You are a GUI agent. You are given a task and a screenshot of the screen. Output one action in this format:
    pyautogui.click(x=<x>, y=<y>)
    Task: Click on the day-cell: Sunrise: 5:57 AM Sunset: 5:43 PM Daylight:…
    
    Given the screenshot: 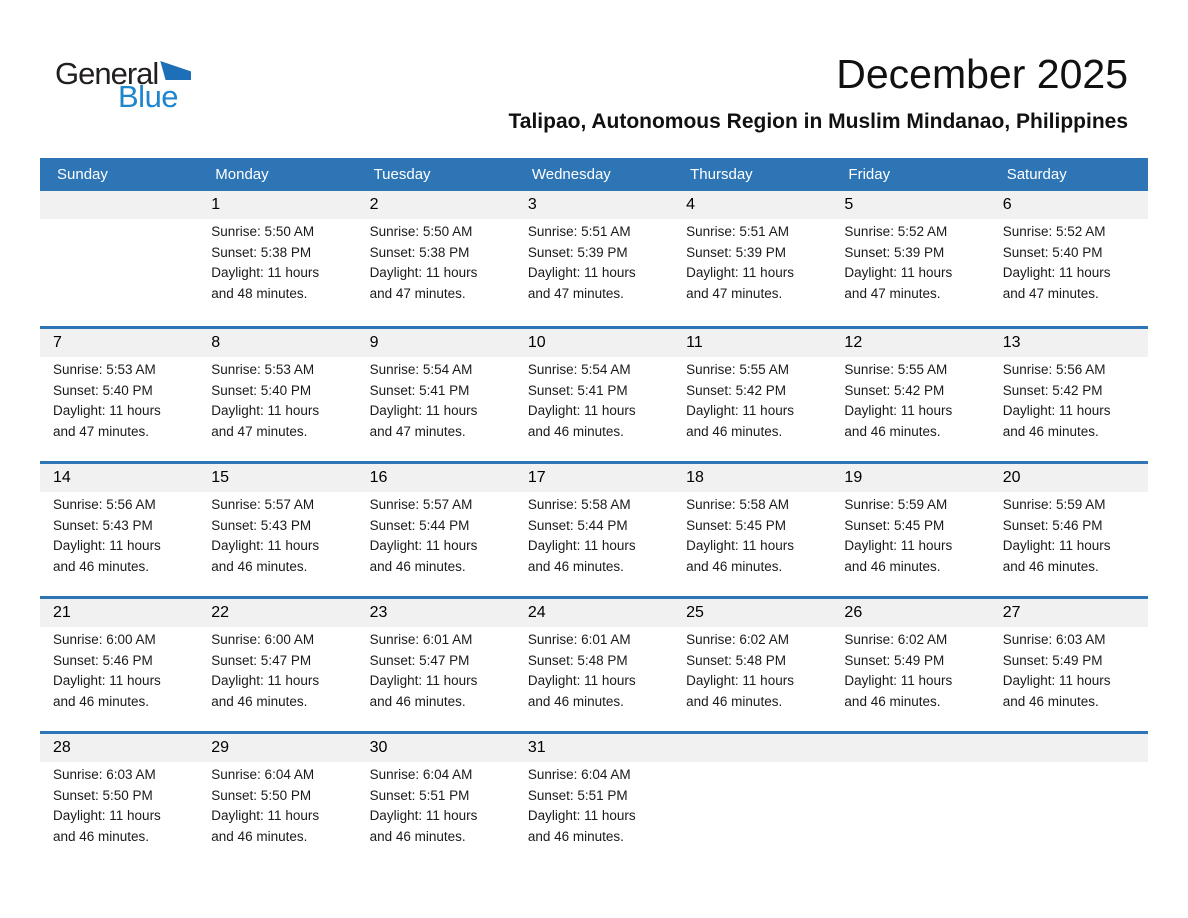 What is the action you would take?
    pyautogui.click(x=277, y=534)
    